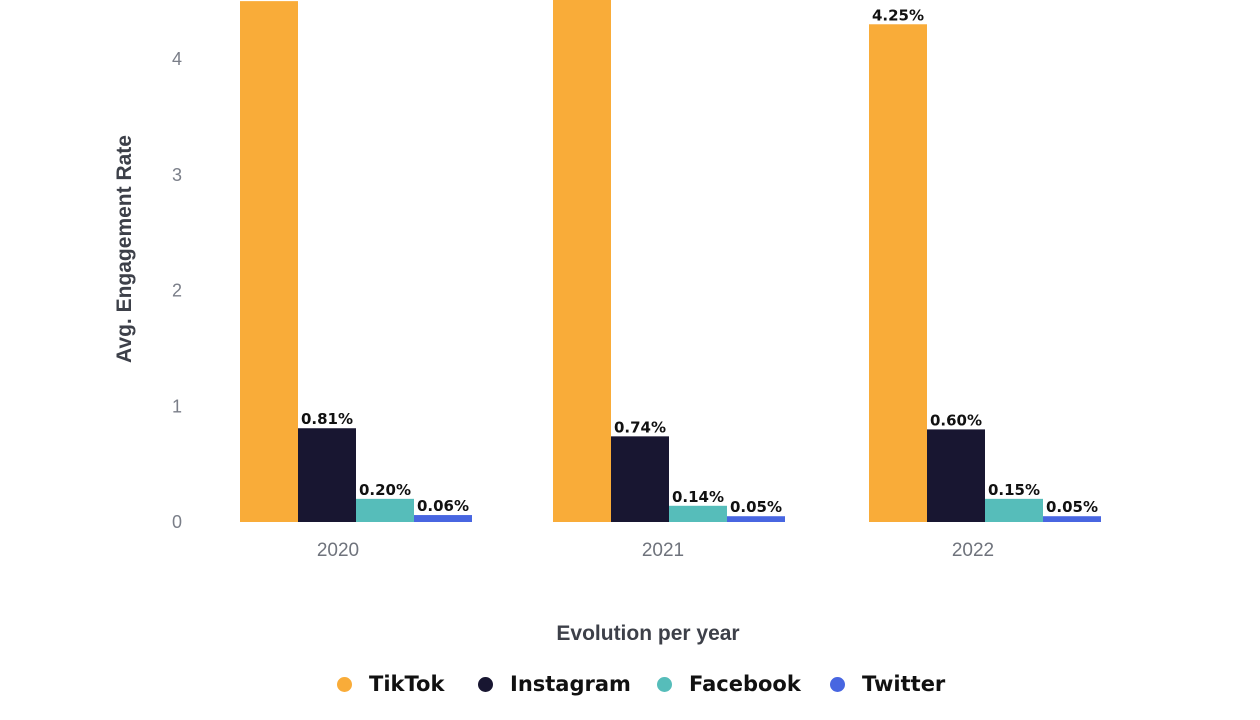  Describe the element at coordinates (443, 518) in the screenshot. I see `bar-twitter-2020` at that location.